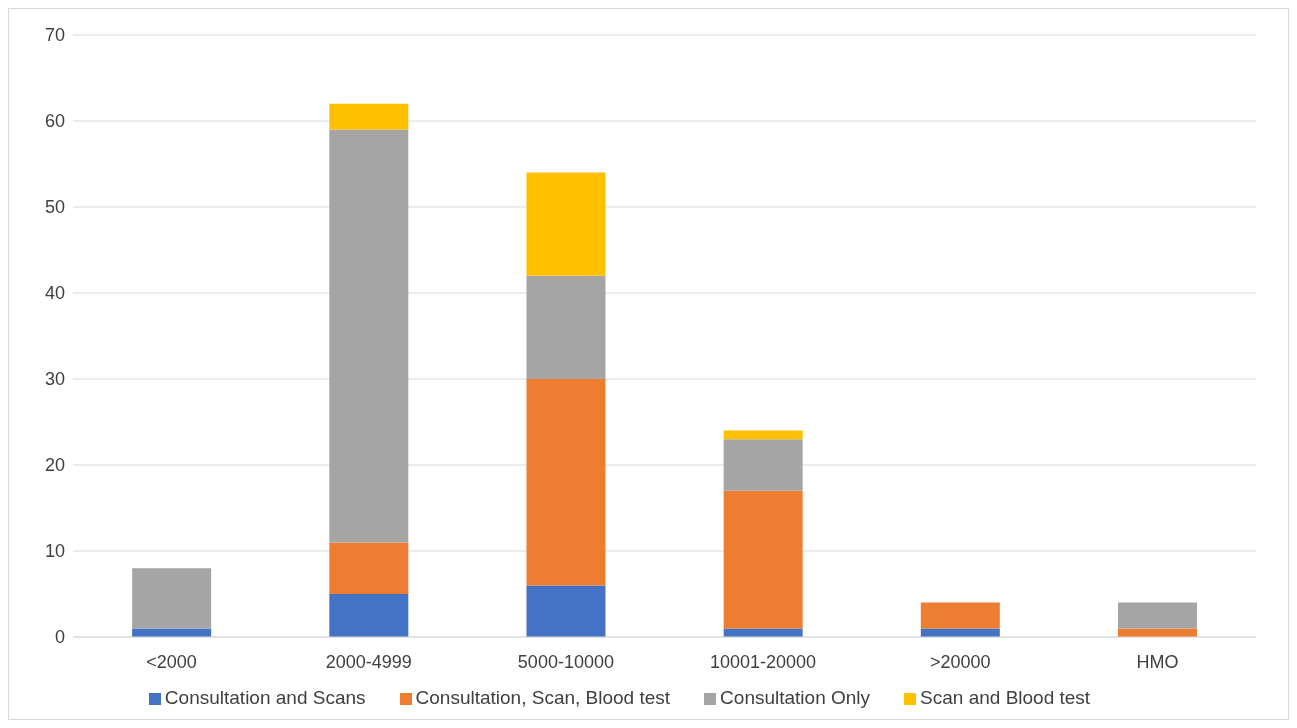 The height and width of the screenshot is (728, 1297). I want to click on x-tick-label: <2000, so click(171, 661).